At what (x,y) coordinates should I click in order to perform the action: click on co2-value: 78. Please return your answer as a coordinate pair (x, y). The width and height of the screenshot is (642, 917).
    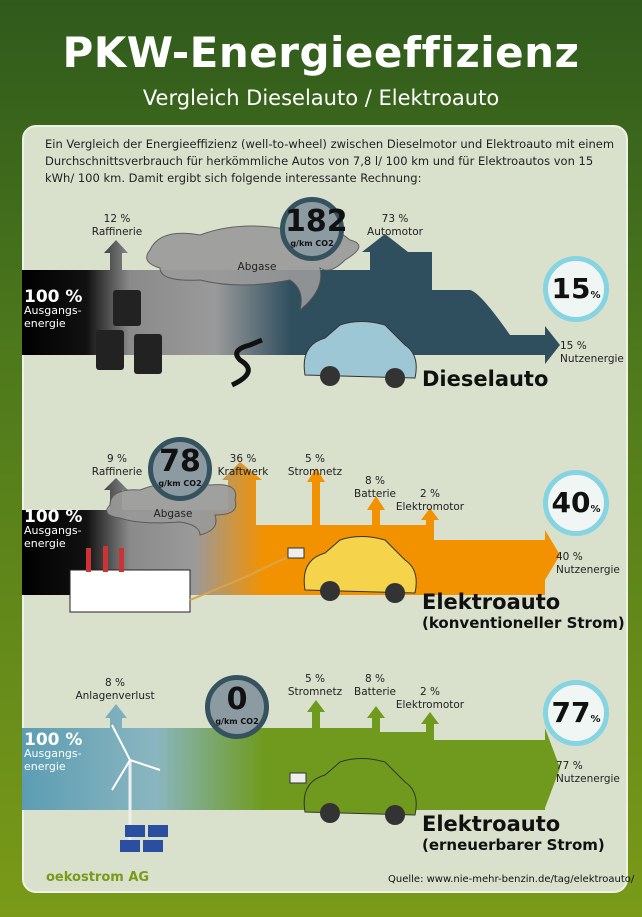
    Looking at the image, I should click on (180, 461).